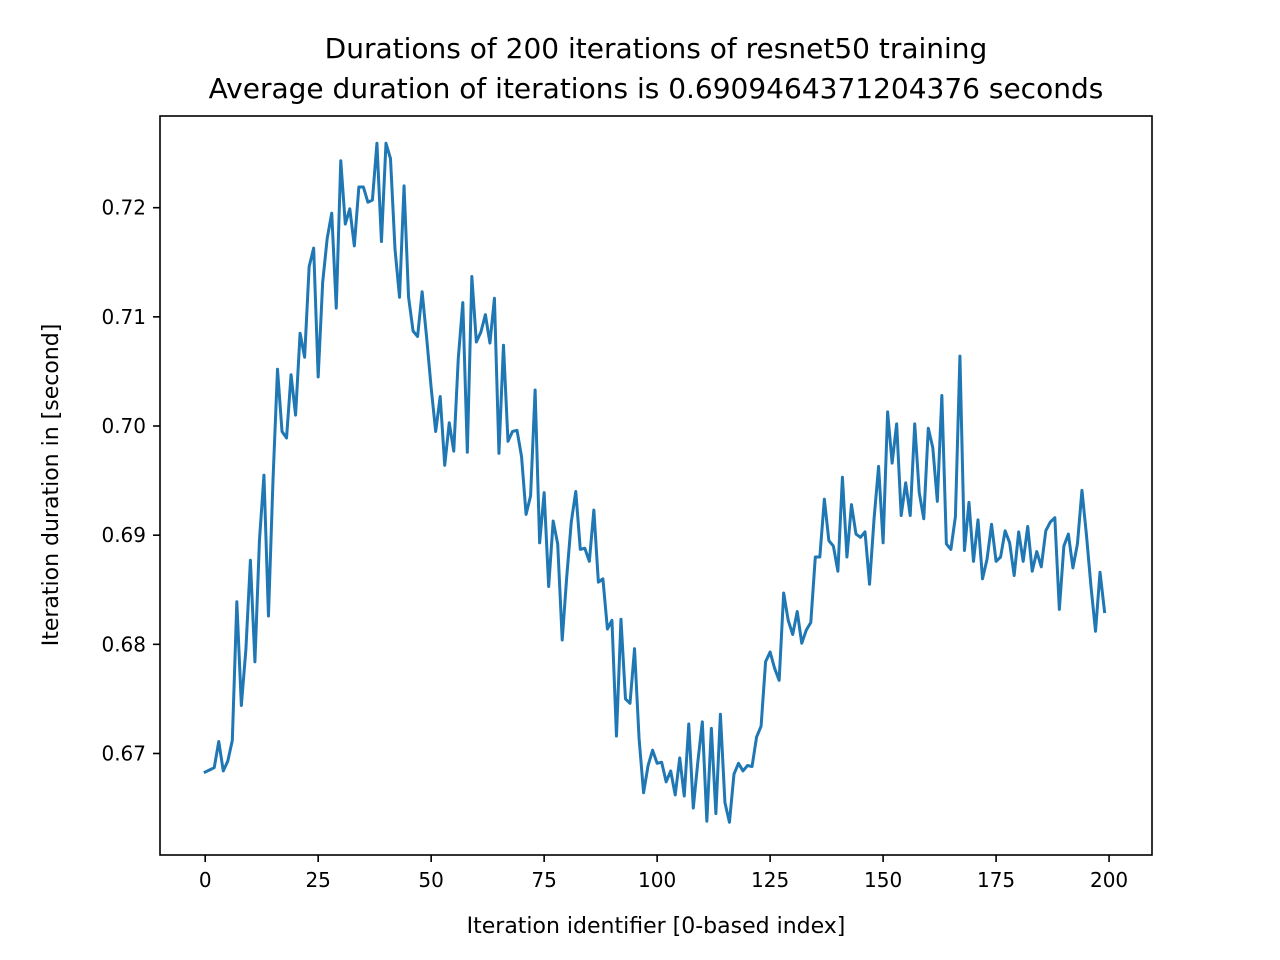 Image resolution: width=1280 pixels, height=960 pixels. Describe the element at coordinates (883, 880) in the screenshot. I see `x-tick-label: 150` at that location.